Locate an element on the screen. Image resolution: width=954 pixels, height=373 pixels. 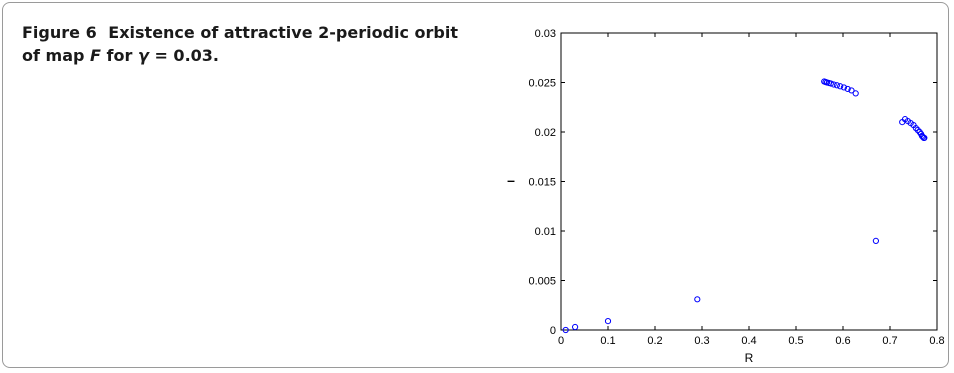
x-tick-label: 0.4 is located at coordinates (748, 341).